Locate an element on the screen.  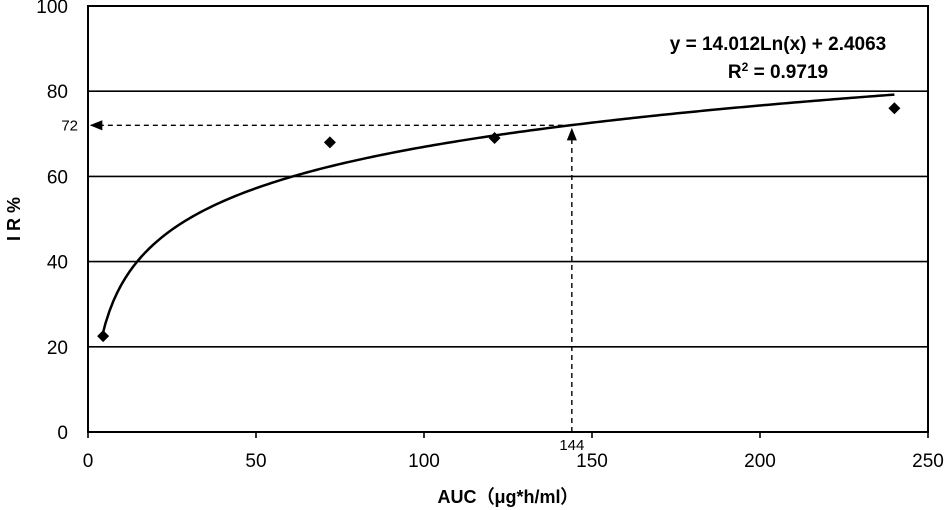
x-tick-label-150: 150 is located at coordinates (592, 461).